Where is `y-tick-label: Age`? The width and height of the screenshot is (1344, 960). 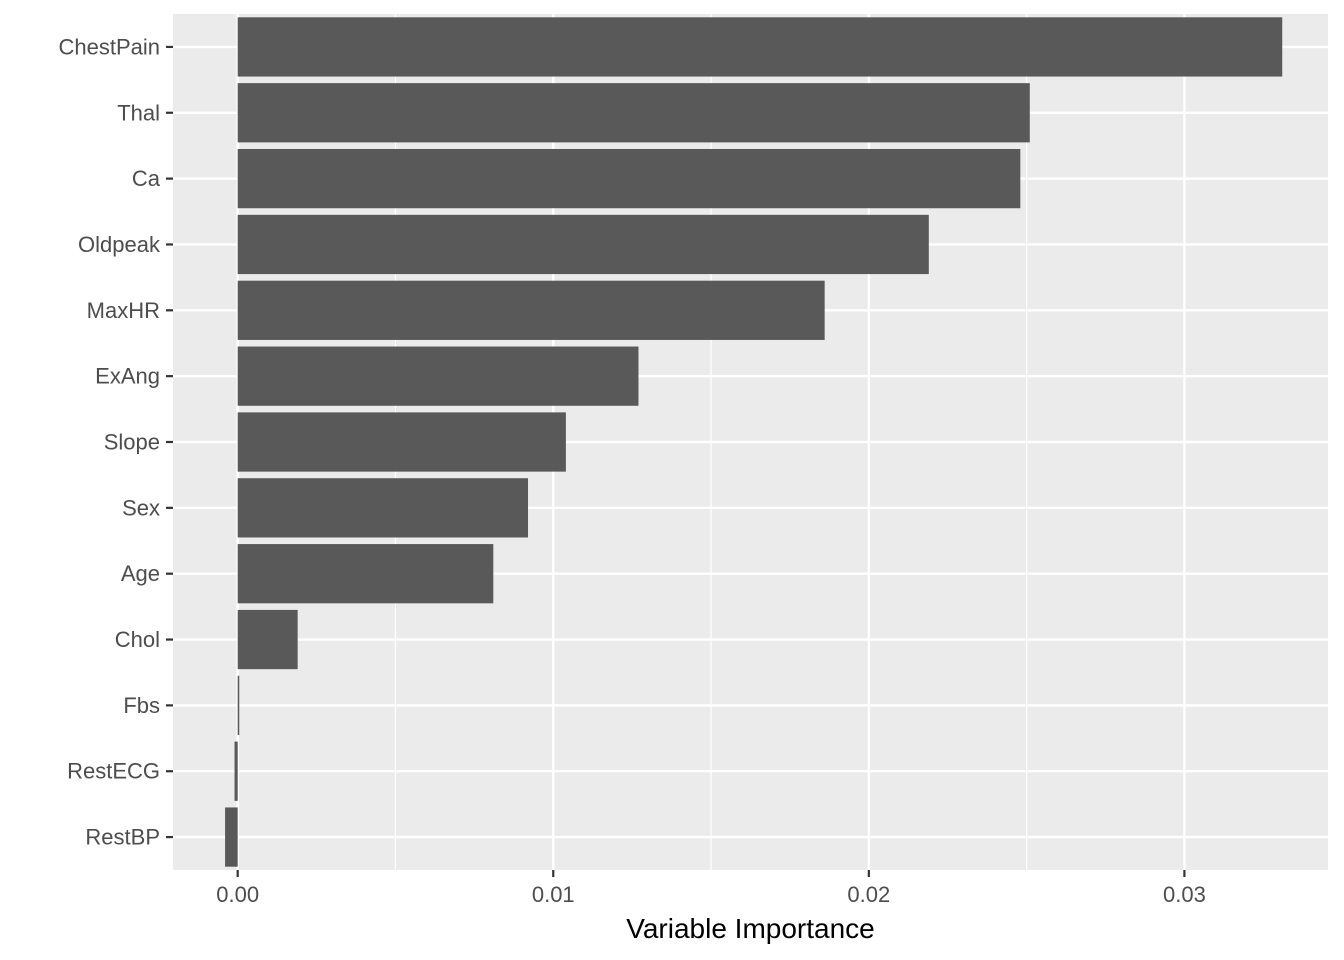
y-tick-label: Age is located at coordinates (140, 573).